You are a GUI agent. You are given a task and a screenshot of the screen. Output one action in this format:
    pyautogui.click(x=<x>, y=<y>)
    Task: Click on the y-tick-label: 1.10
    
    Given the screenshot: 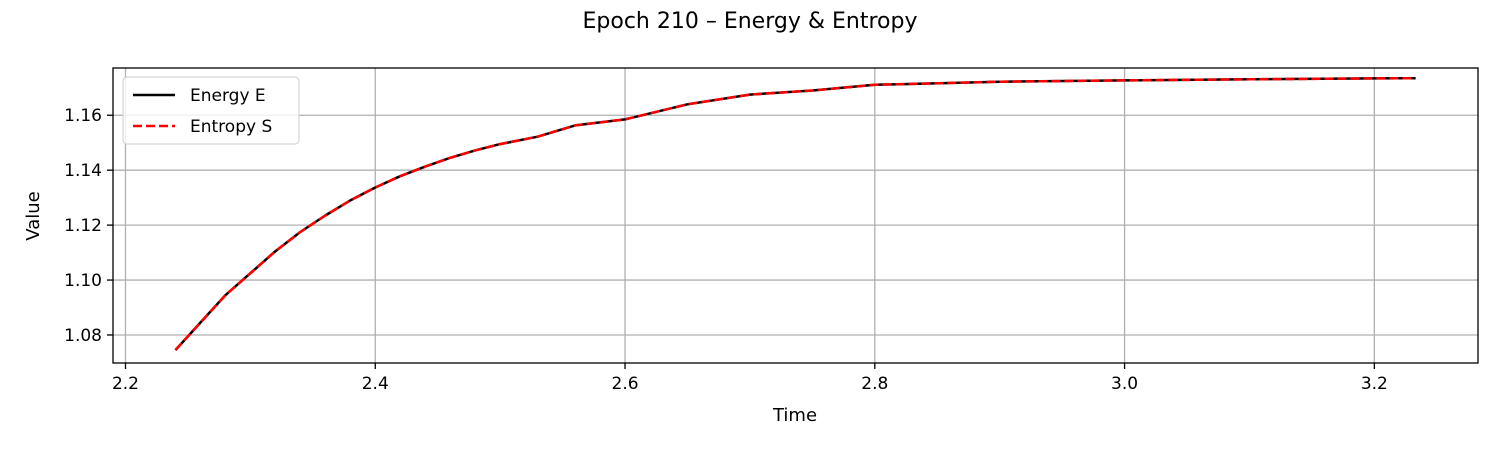 What is the action you would take?
    pyautogui.click(x=83, y=281)
    